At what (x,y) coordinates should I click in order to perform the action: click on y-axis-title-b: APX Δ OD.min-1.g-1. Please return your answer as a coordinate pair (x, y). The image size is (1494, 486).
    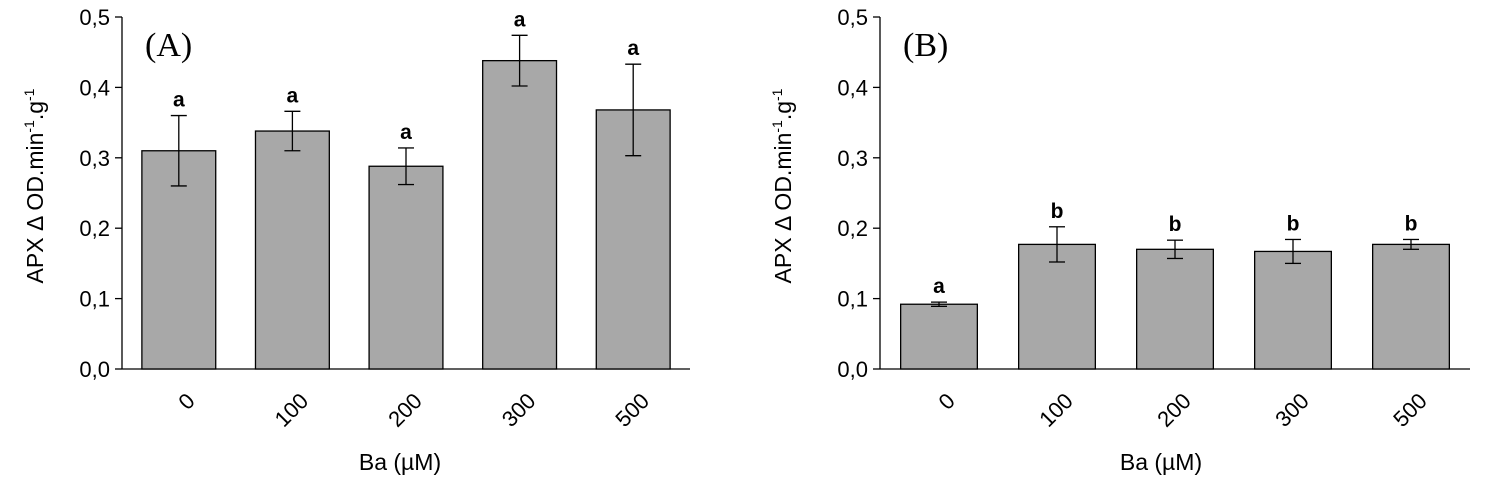
    Looking at the image, I should click on (782, 185).